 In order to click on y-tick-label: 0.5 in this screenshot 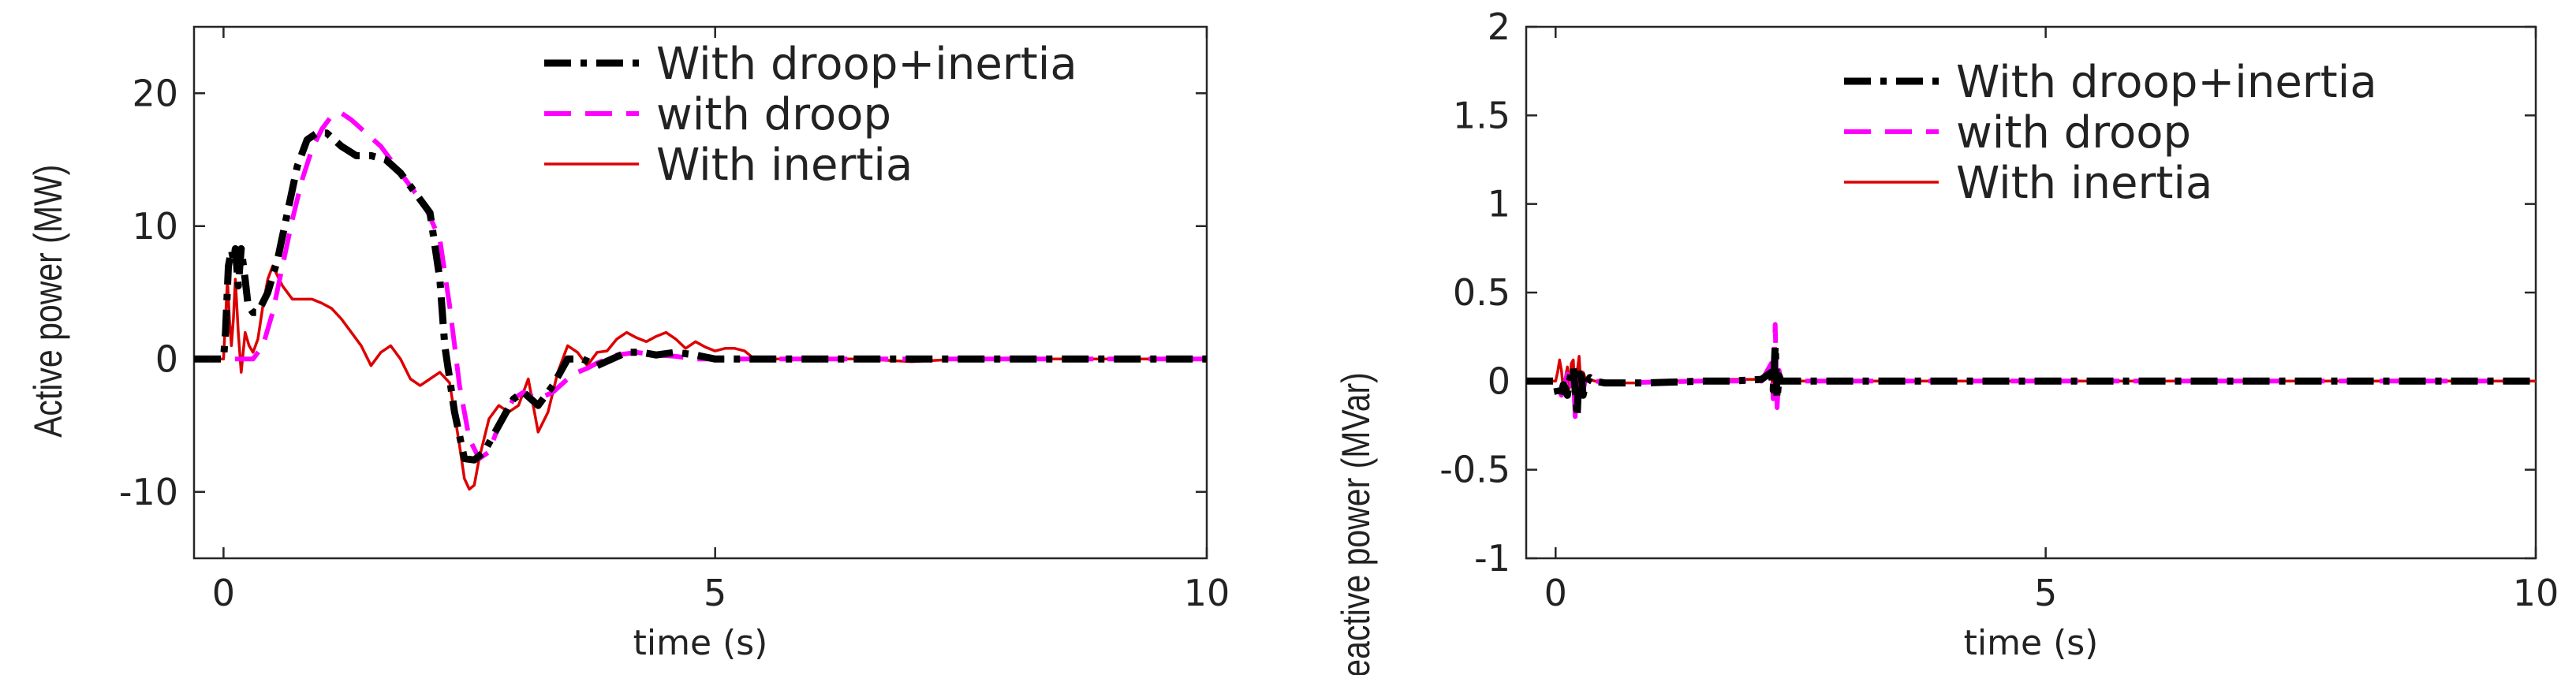, I will do `click(1481, 292)`.